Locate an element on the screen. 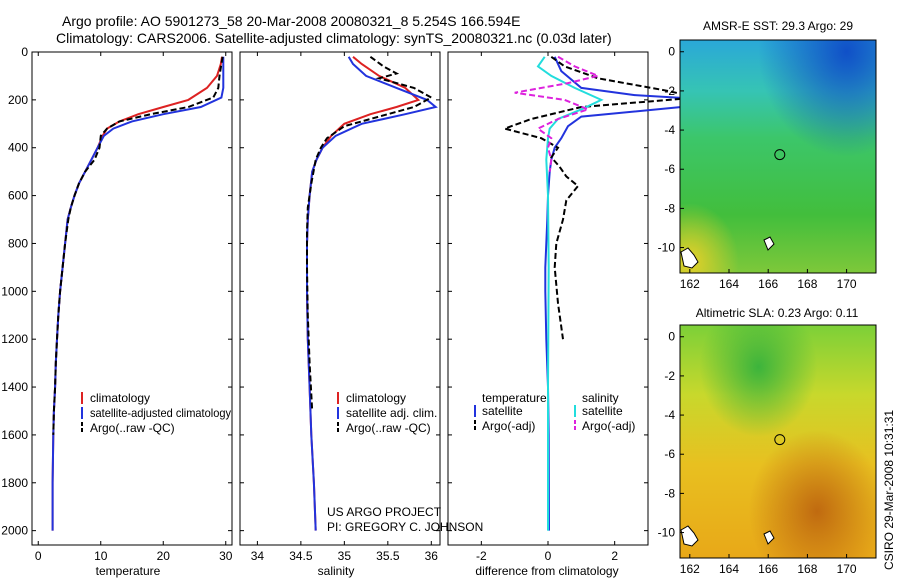  sst-map-panel: 162 164 166 168 170 0 -2 -4 -6 -8 -10 is located at coordinates (767, 165).